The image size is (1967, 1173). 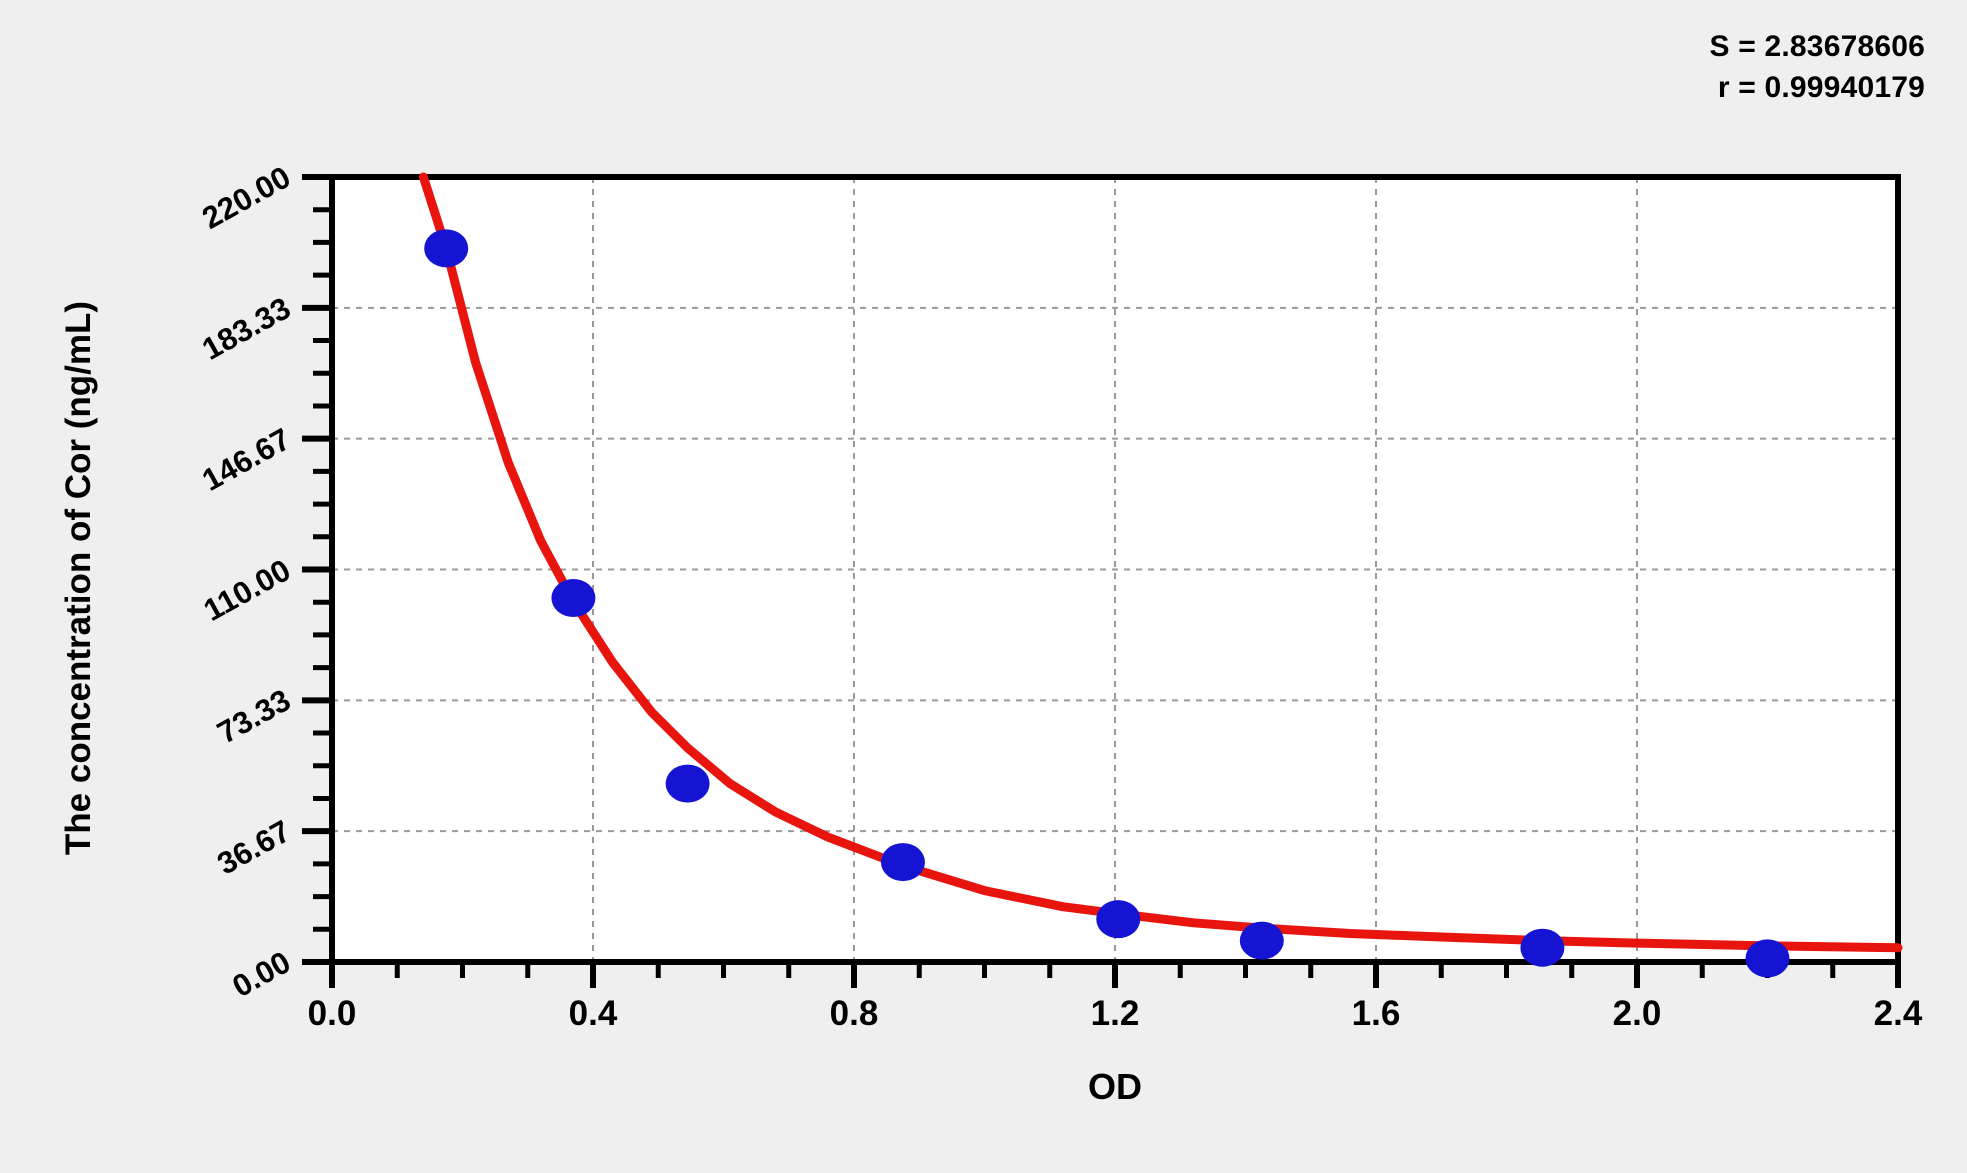 What do you see at coordinates (1818, 67) in the screenshot?
I see `statistics-annotations: S = 2.83678606 r = 0.99940179` at bounding box center [1818, 67].